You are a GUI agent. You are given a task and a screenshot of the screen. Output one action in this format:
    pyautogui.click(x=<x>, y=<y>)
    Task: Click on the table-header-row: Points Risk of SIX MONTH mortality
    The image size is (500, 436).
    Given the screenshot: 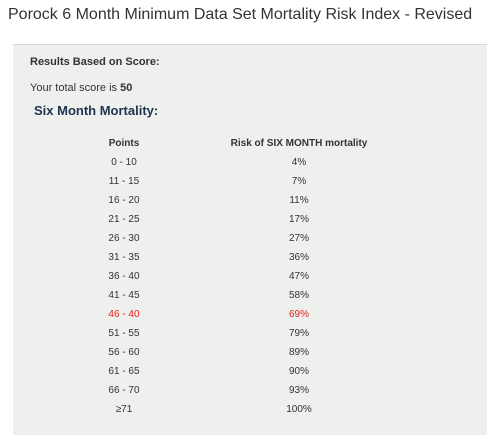 What is the action you would take?
    pyautogui.click(x=250, y=143)
    